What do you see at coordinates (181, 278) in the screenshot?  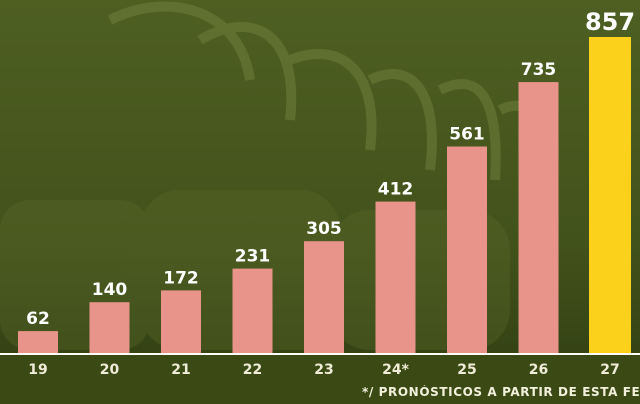 I see `value-label-21: 172` at bounding box center [181, 278].